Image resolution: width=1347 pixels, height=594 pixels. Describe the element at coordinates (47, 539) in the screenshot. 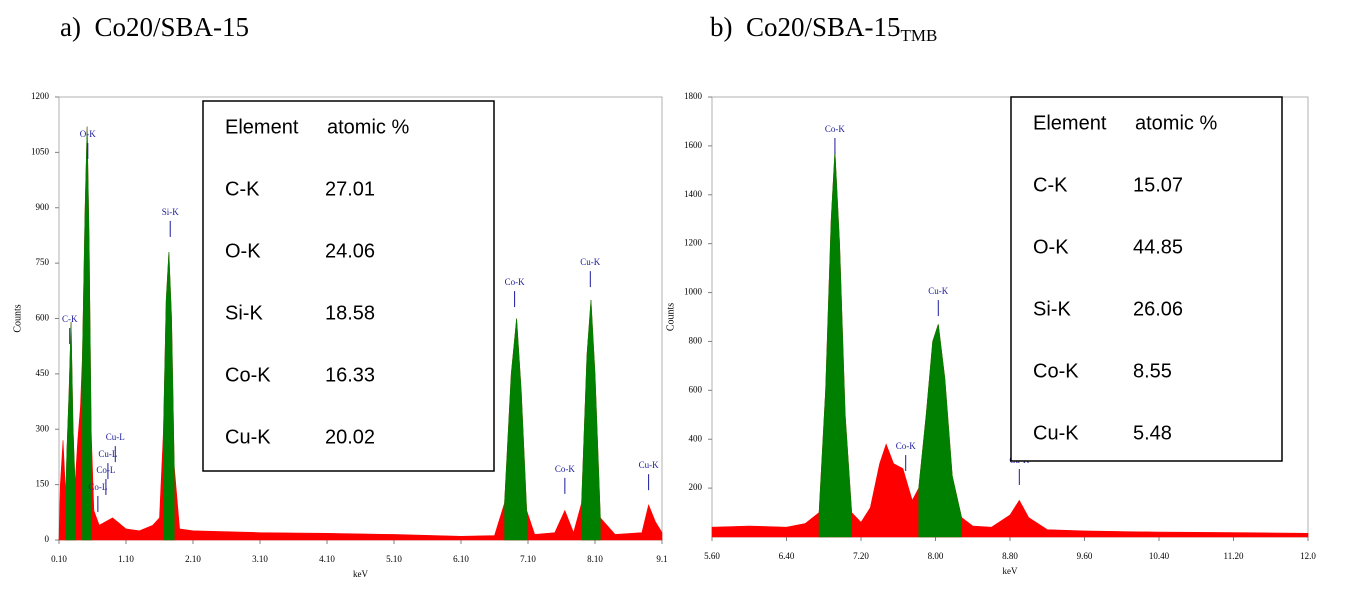

I see `y-tick-label: 0` at that location.